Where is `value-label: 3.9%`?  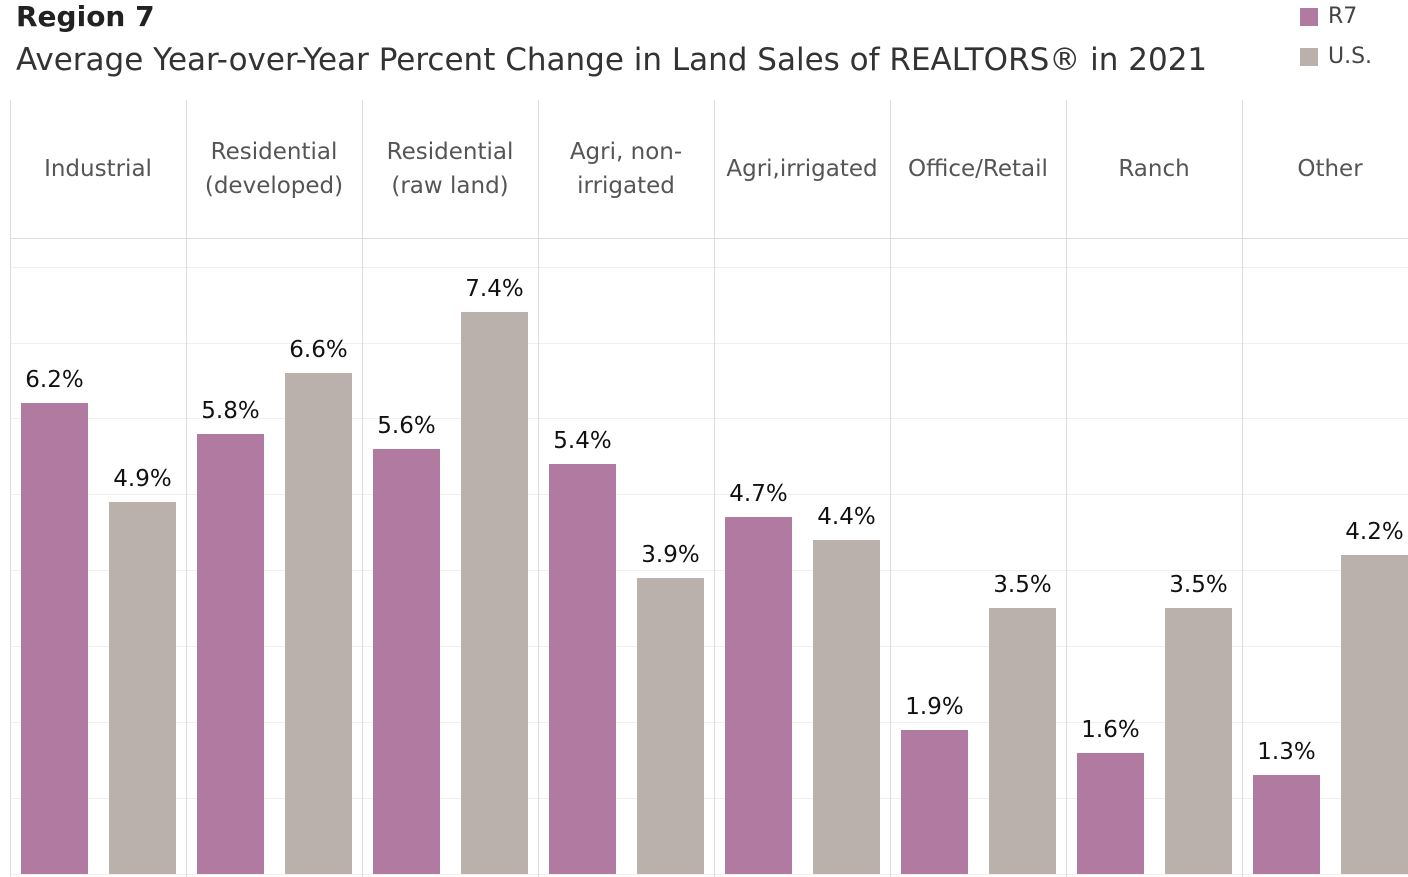
value-label: 3.9% is located at coordinates (670, 554).